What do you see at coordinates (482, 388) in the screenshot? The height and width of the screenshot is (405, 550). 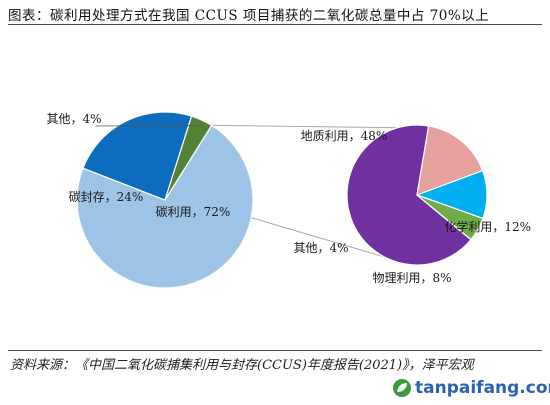 I see `watermark-text: tanpaifang.com` at bounding box center [482, 388].